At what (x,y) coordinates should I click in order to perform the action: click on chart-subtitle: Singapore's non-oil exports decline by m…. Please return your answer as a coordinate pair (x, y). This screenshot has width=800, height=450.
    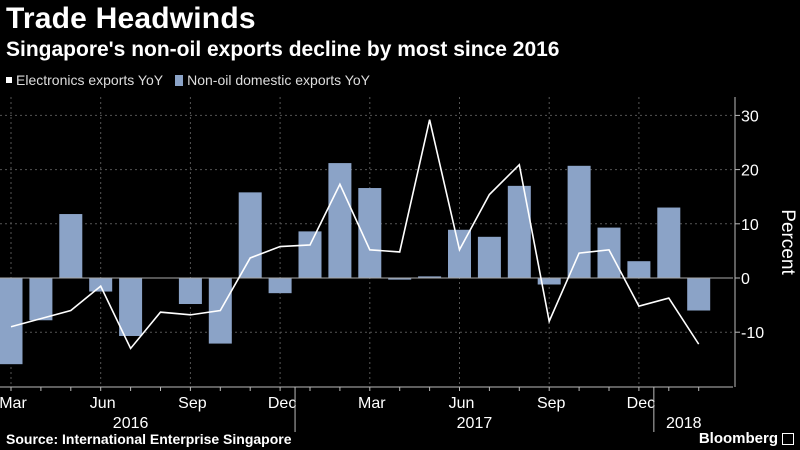
    Looking at the image, I should click on (283, 49).